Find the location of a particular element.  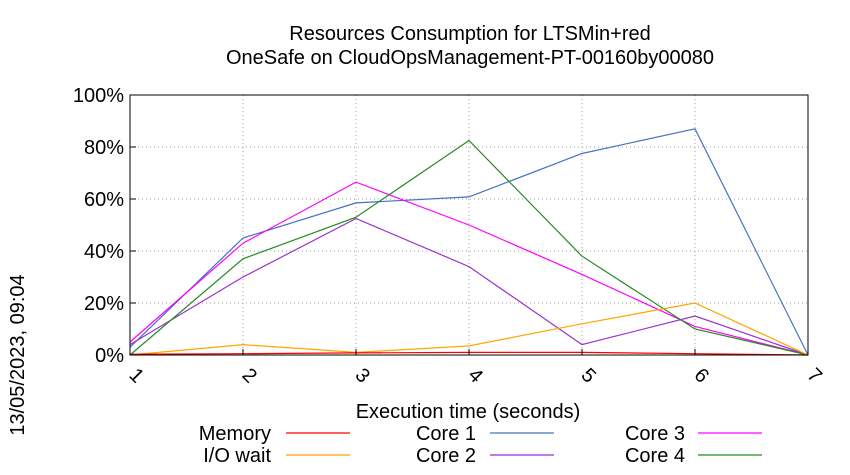

chart-title: Resources Consumption for LTSMin+red is located at coordinates (469, 34).